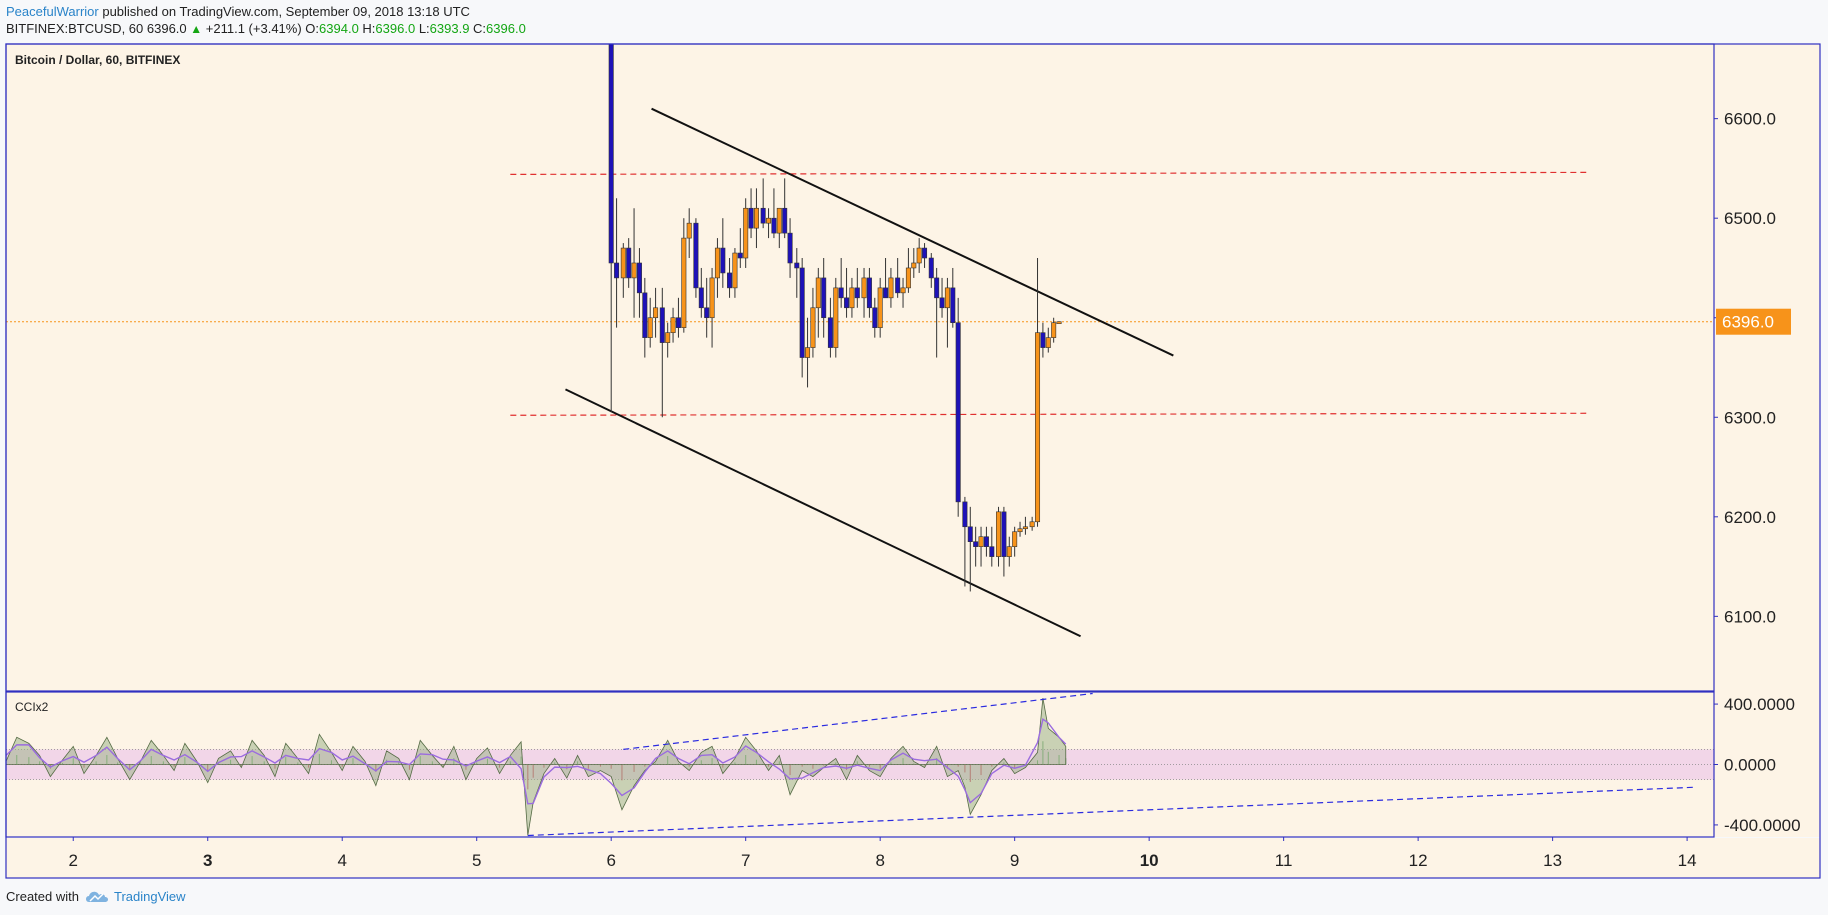 This screenshot has width=1828, height=915. Describe the element at coordinates (1418, 860) in the screenshot. I see `time-axis-label: 12` at that location.